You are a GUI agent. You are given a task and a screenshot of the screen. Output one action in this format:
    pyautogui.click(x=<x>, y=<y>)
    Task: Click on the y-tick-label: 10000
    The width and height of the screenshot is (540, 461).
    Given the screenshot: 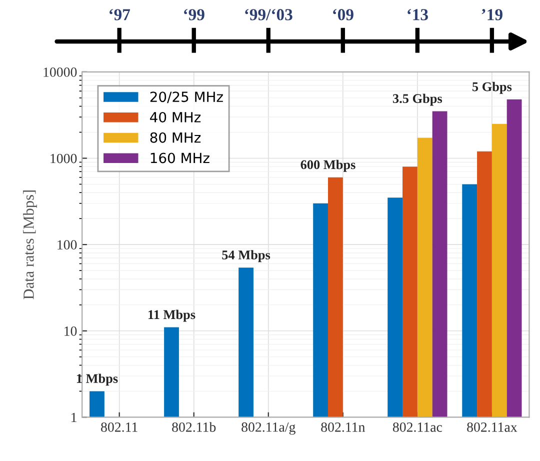 What is the action you would take?
    pyautogui.click(x=60, y=72)
    